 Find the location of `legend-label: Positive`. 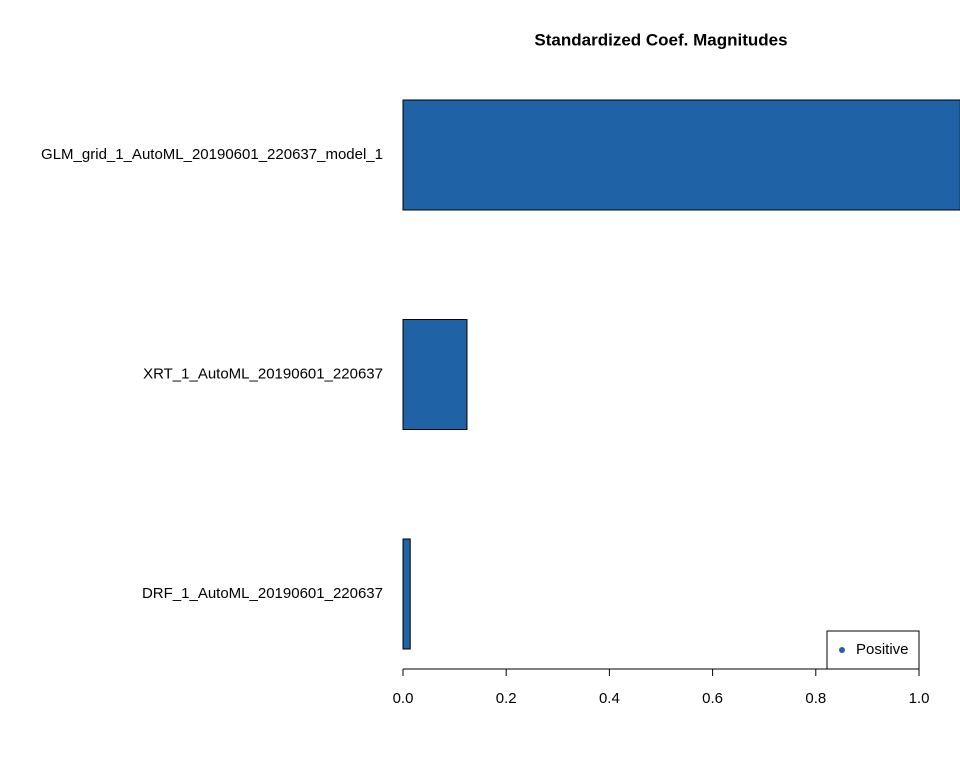

legend-label: Positive is located at coordinates (882, 649).